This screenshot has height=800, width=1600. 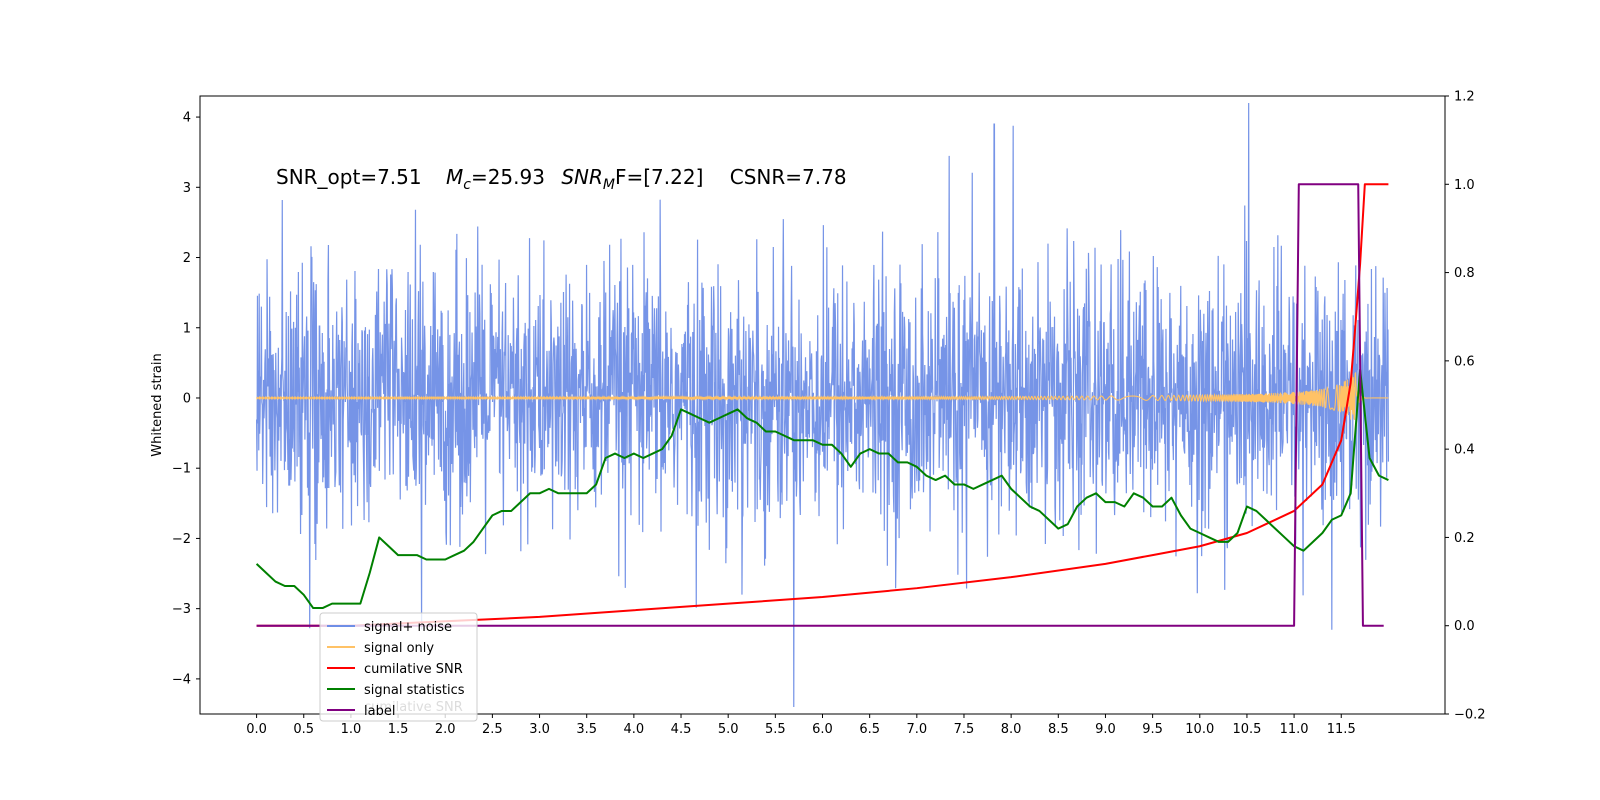 I want to click on y-left-tick-label: 4, so click(x=187, y=118).